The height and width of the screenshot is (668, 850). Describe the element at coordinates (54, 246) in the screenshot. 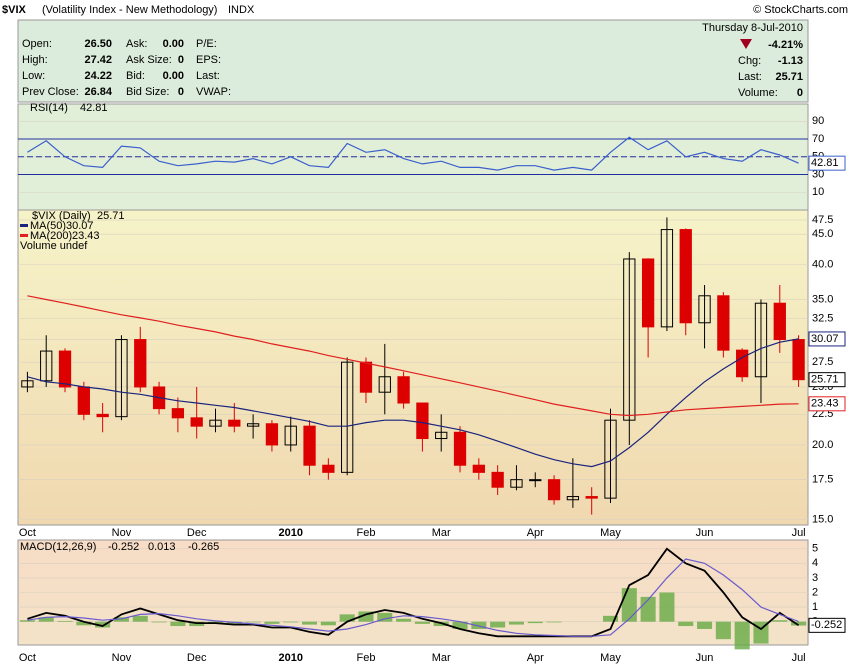

I see `legend-label: Volume undef` at that location.